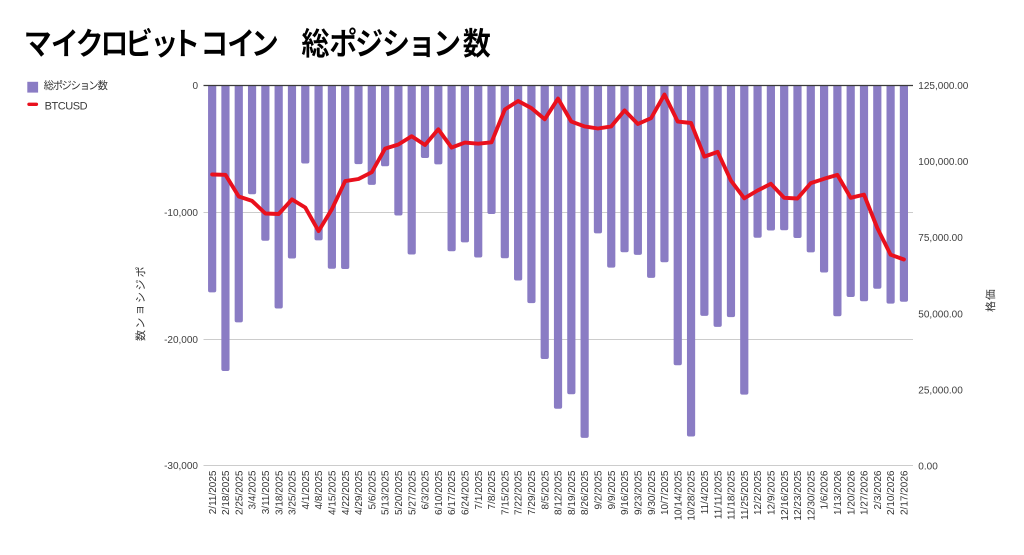 The image size is (1024, 555). I want to click on svg-text: 50,000.00, so click(940, 314).